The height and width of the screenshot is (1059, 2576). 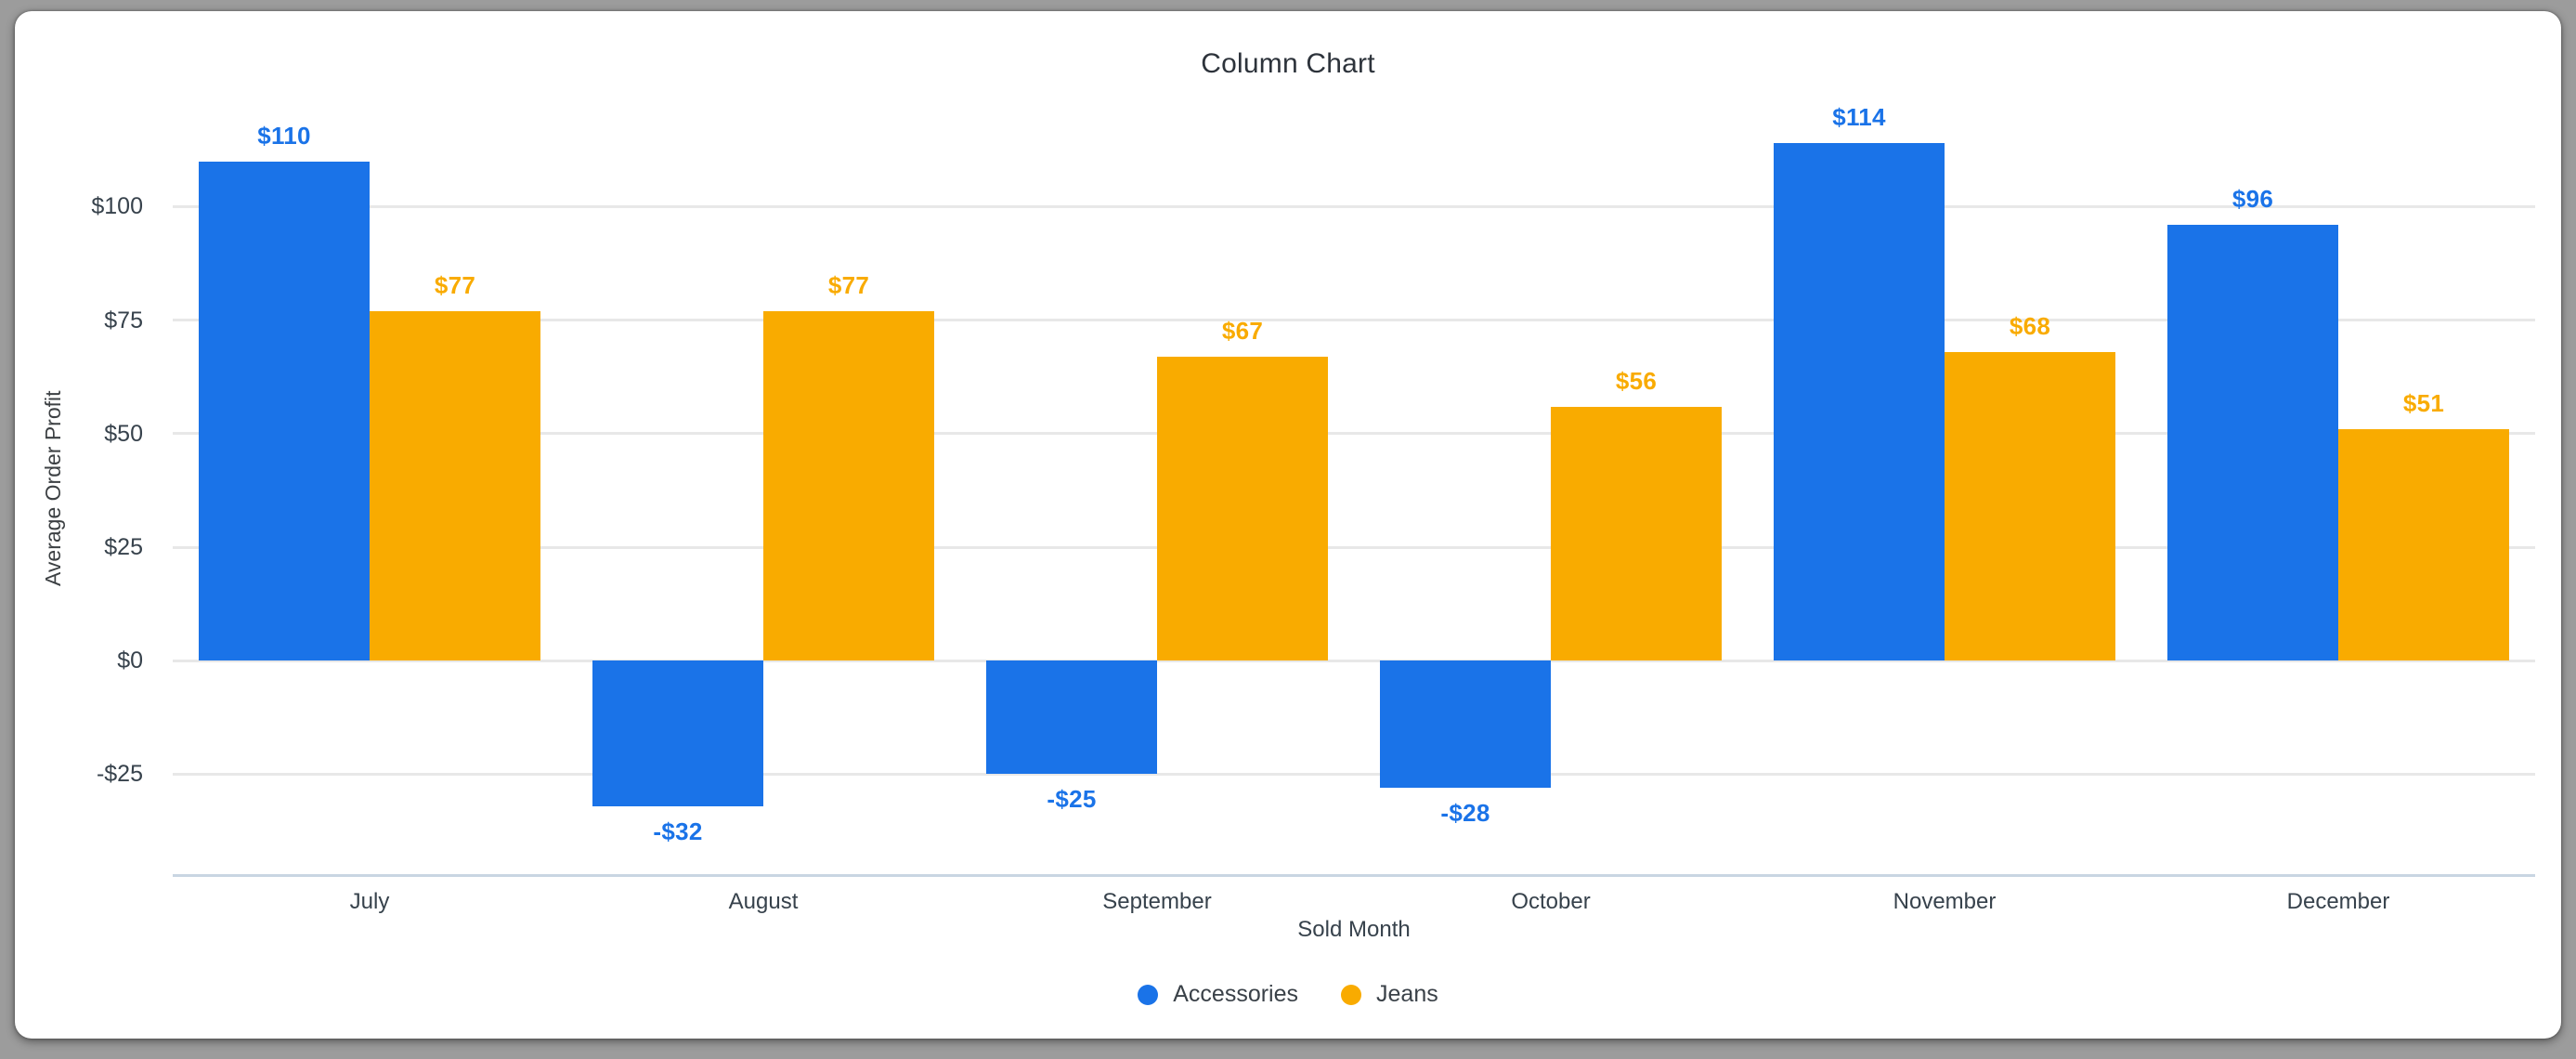 I want to click on bar-accessories-july, so click(x=284, y=411).